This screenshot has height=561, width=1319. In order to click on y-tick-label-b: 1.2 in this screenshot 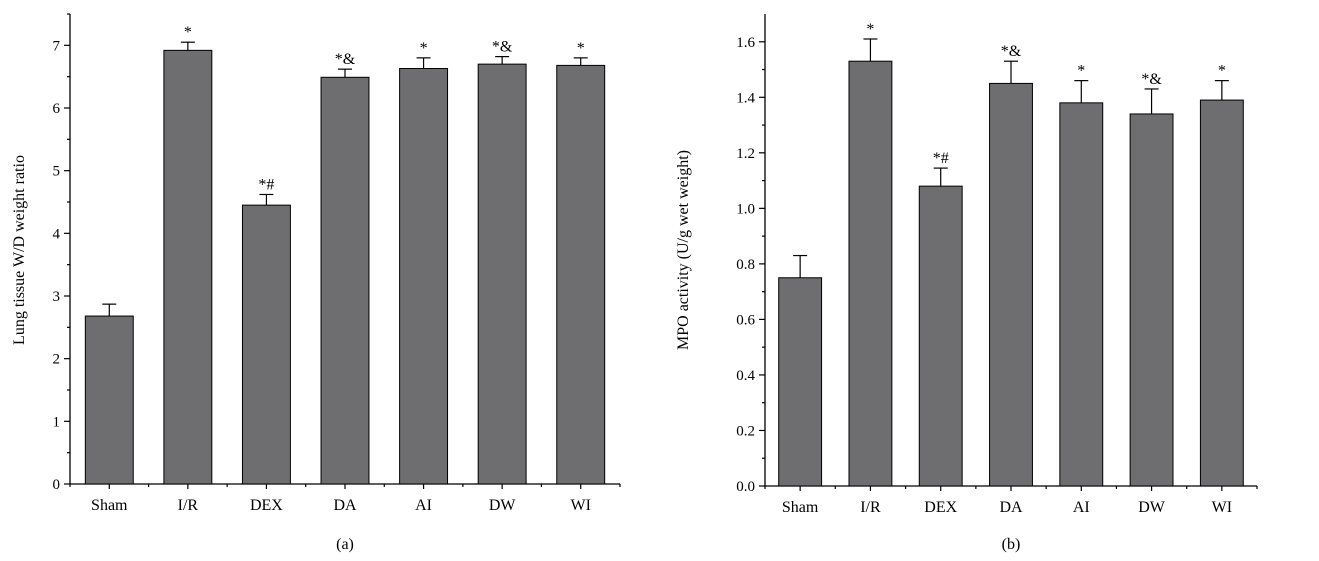, I will do `click(745, 154)`.